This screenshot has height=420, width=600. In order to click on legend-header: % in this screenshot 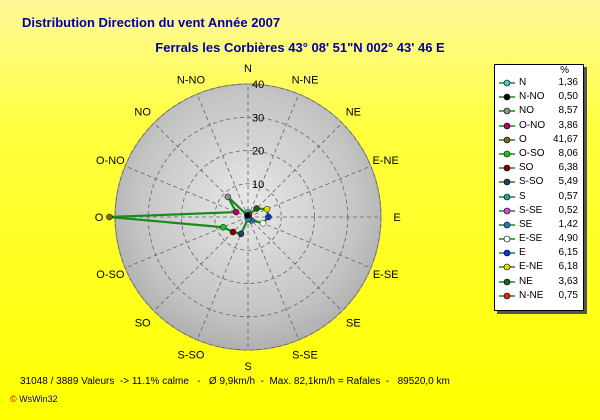, I will do `click(564, 70)`.